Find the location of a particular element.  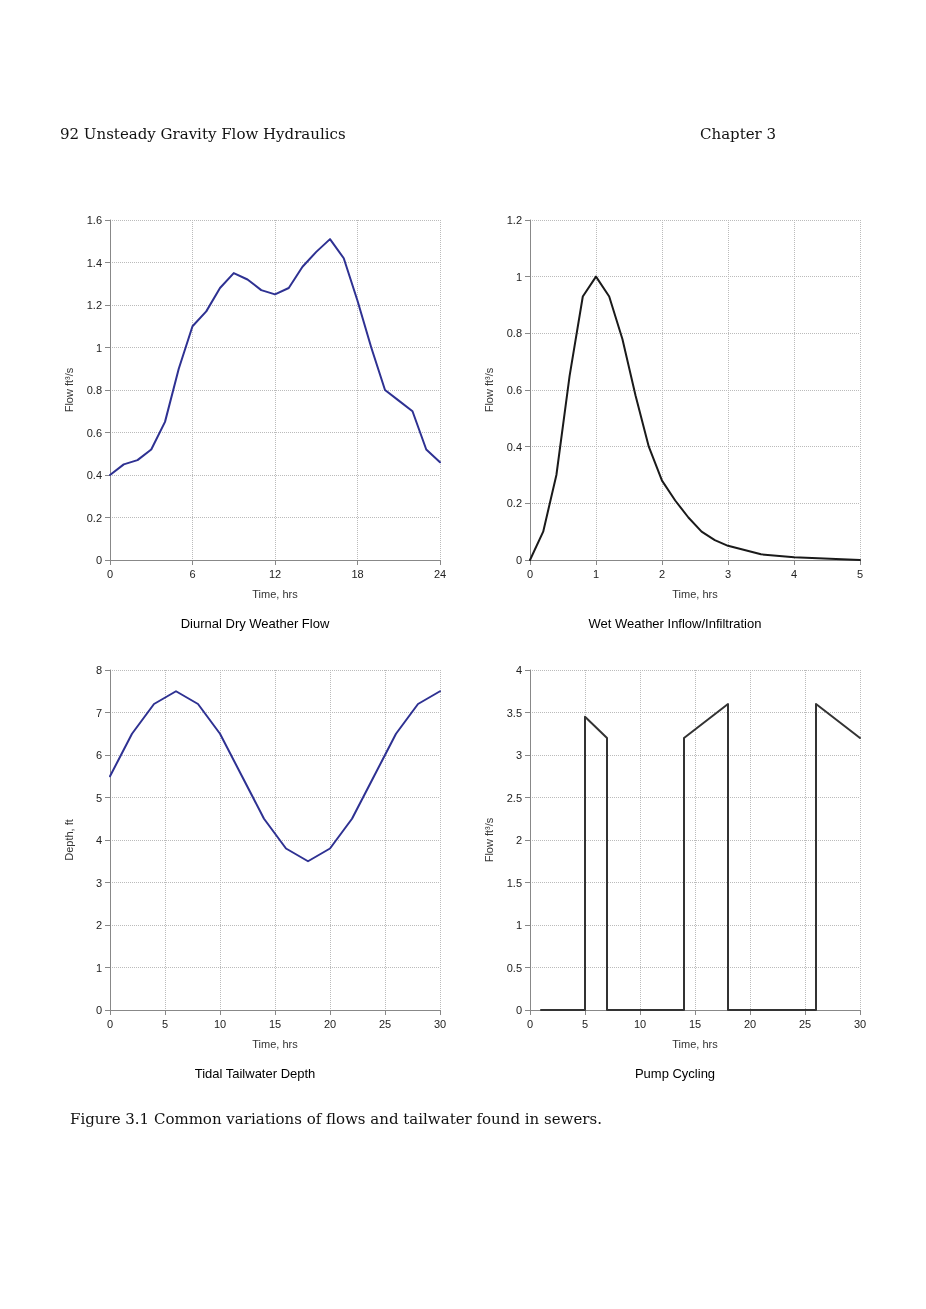

x-tick-label: 4 is located at coordinates (794, 573).